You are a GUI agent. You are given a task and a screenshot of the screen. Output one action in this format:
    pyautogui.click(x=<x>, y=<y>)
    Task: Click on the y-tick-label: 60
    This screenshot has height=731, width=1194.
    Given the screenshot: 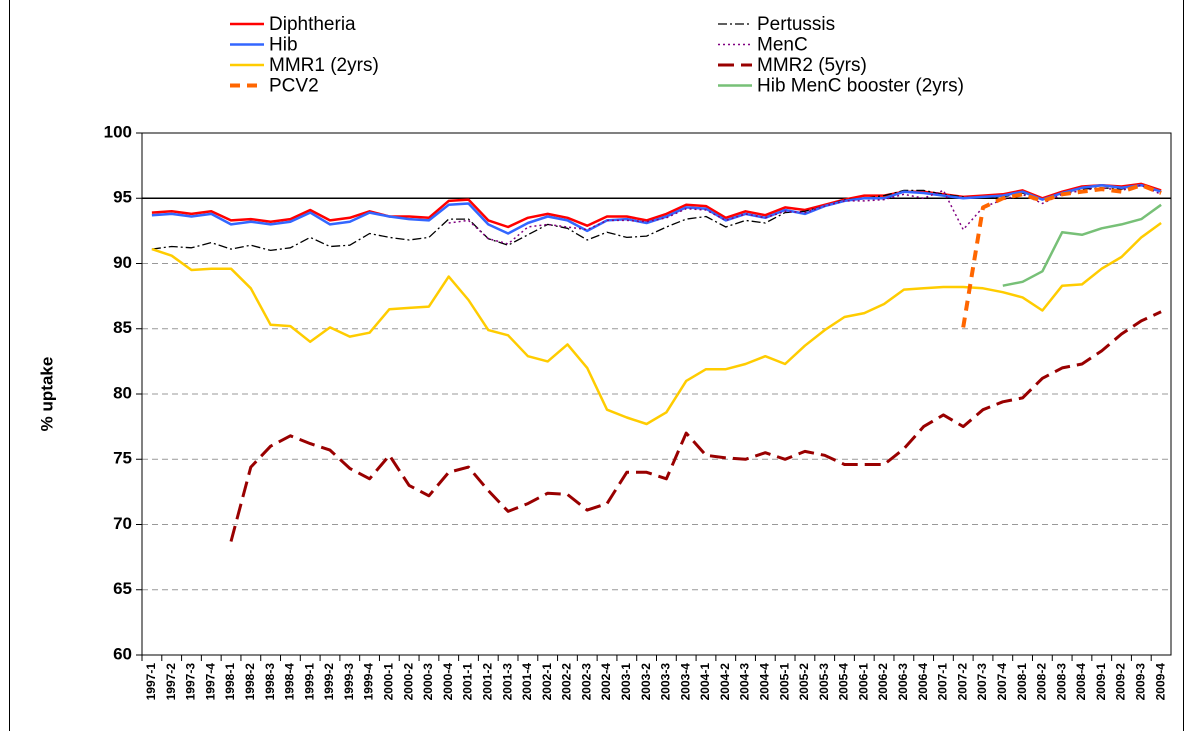 What is the action you would take?
    pyautogui.click(x=122, y=653)
    